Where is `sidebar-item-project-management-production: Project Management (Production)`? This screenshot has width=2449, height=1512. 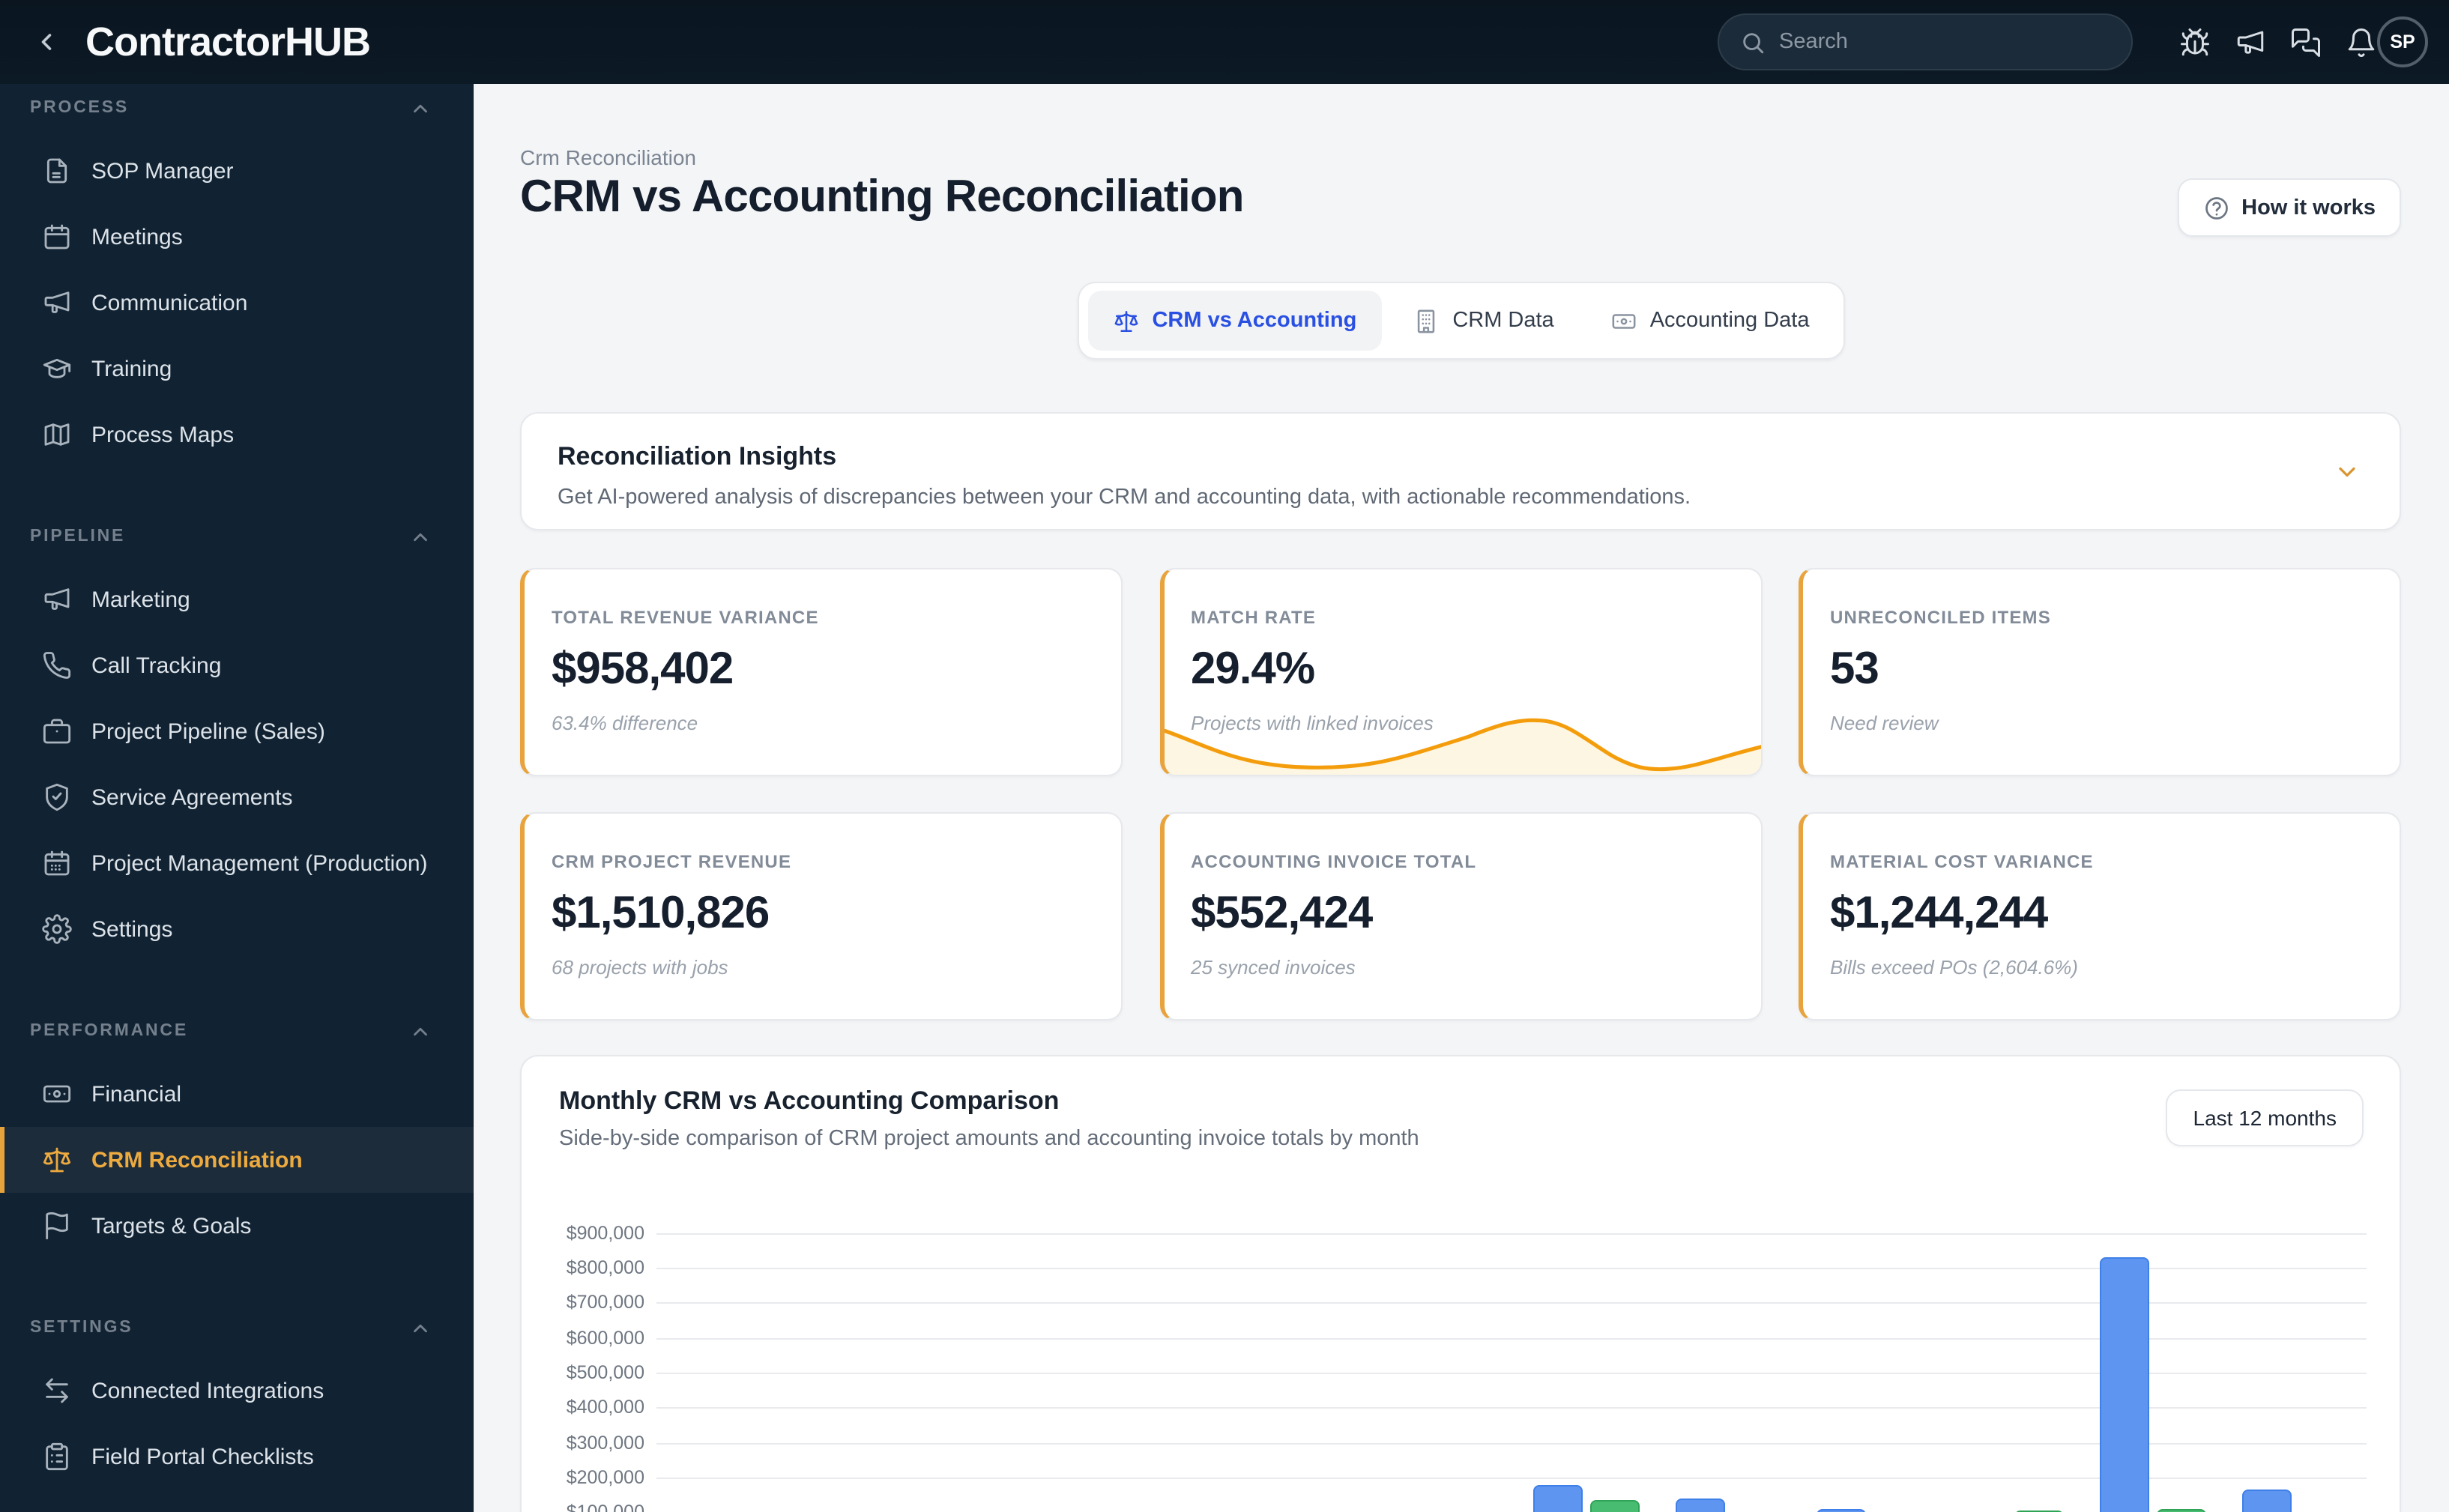 sidebar-item-project-management-production: Project Management (Production) is located at coordinates (237, 863).